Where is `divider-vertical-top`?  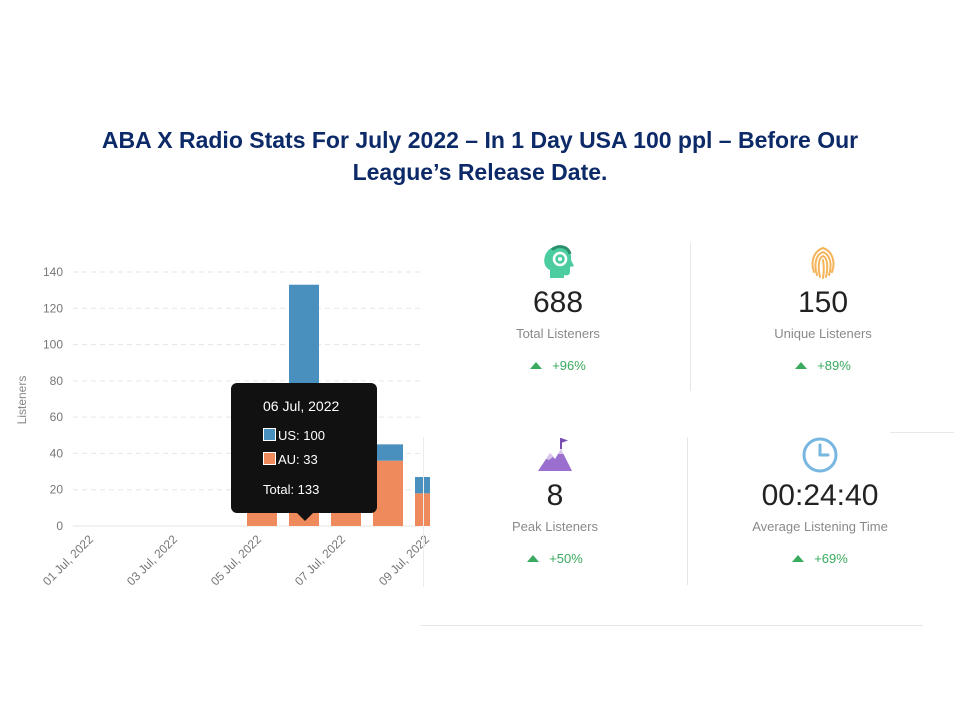
divider-vertical-top is located at coordinates (690, 317).